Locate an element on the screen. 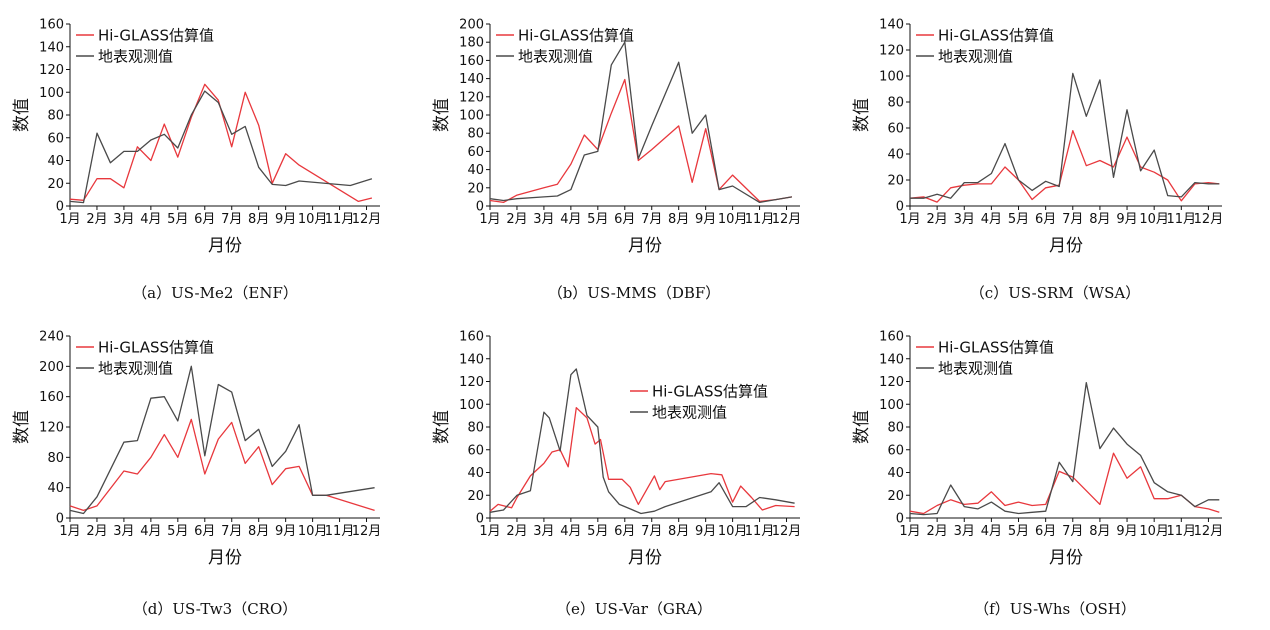 The width and height of the screenshot is (1270, 630). y-tick-label: 180 is located at coordinates (471, 43).